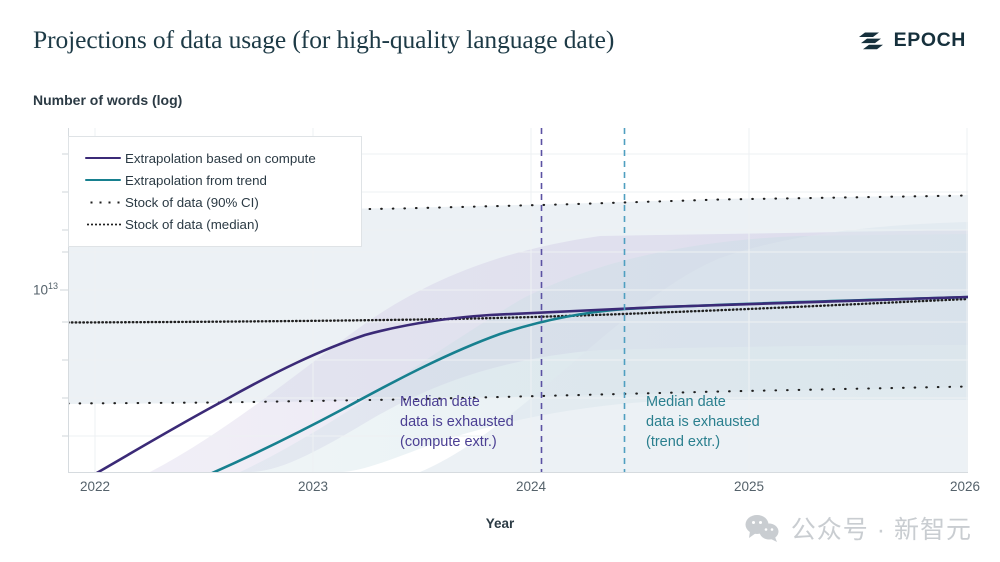  I want to click on legend-label-compute: Extrapolation based on compute, so click(220, 158).